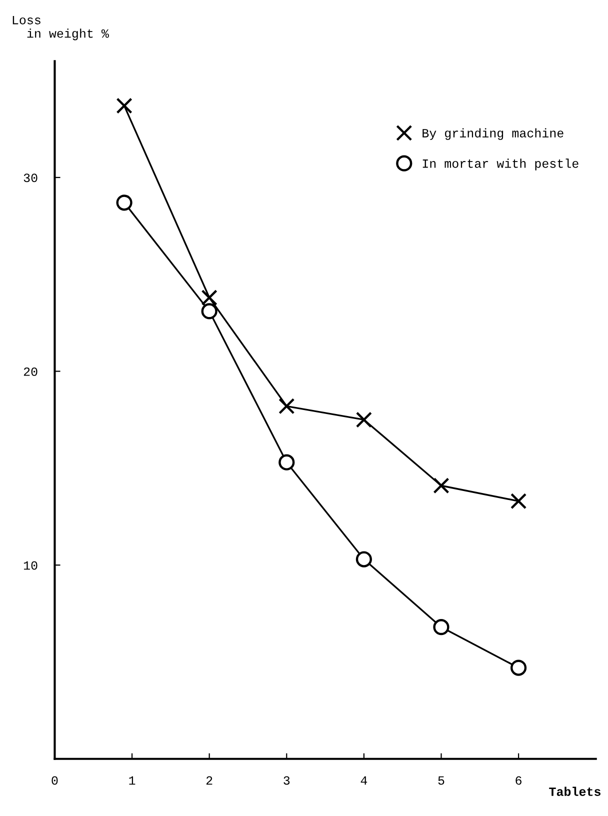 The image size is (608, 816). Describe the element at coordinates (55, 780) in the screenshot. I see `x-tick-label: 0` at that location.